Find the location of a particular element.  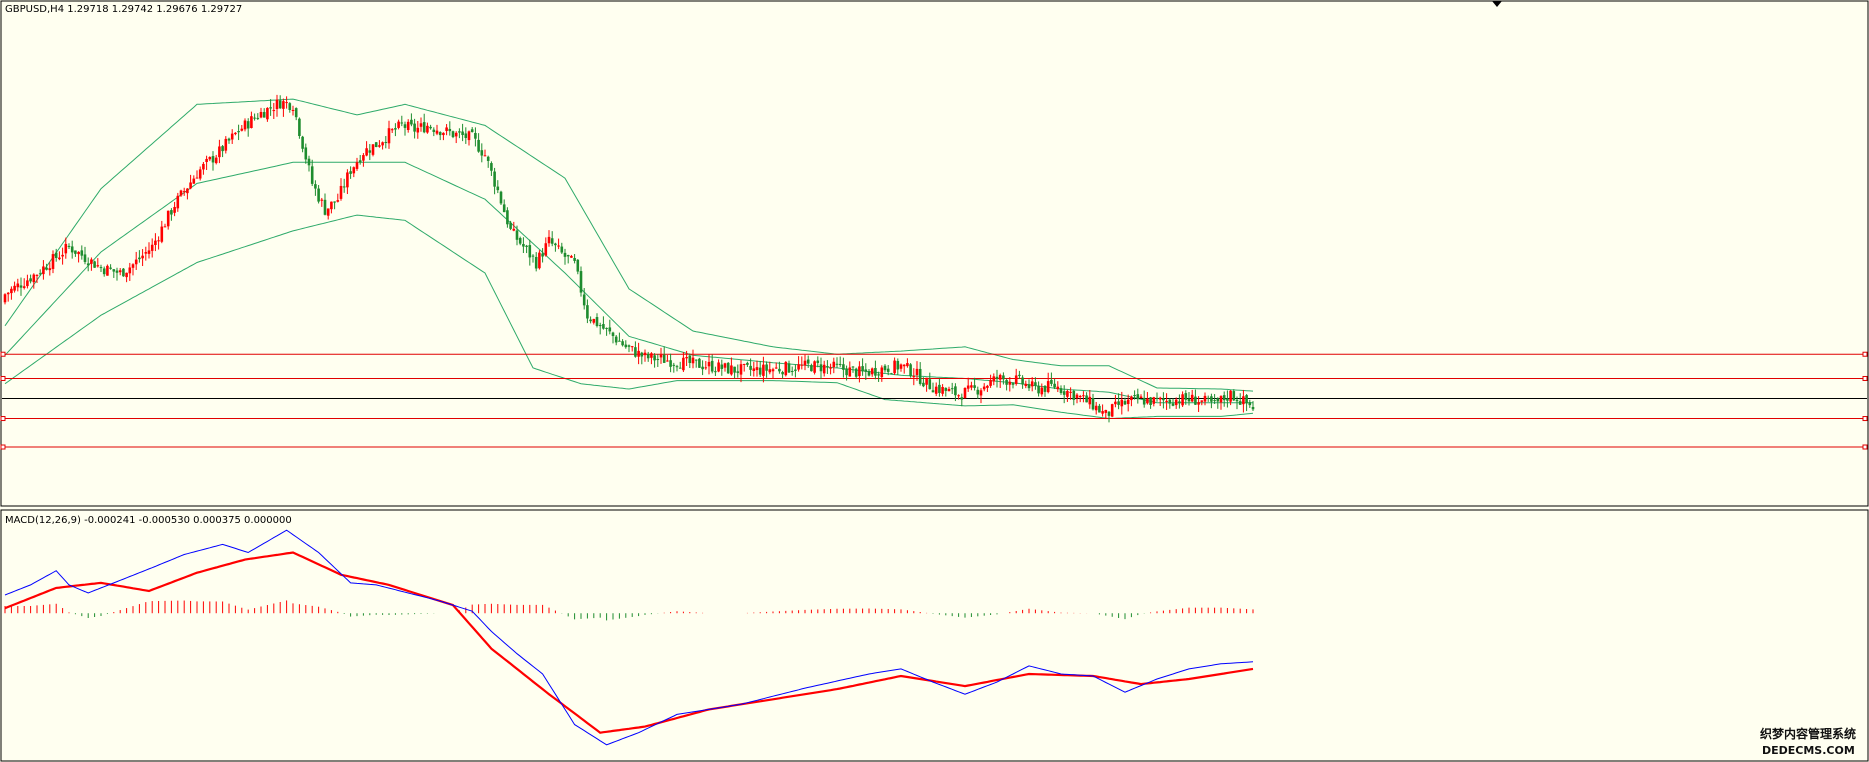

shift-marker-icon is located at coordinates (1497, 4).